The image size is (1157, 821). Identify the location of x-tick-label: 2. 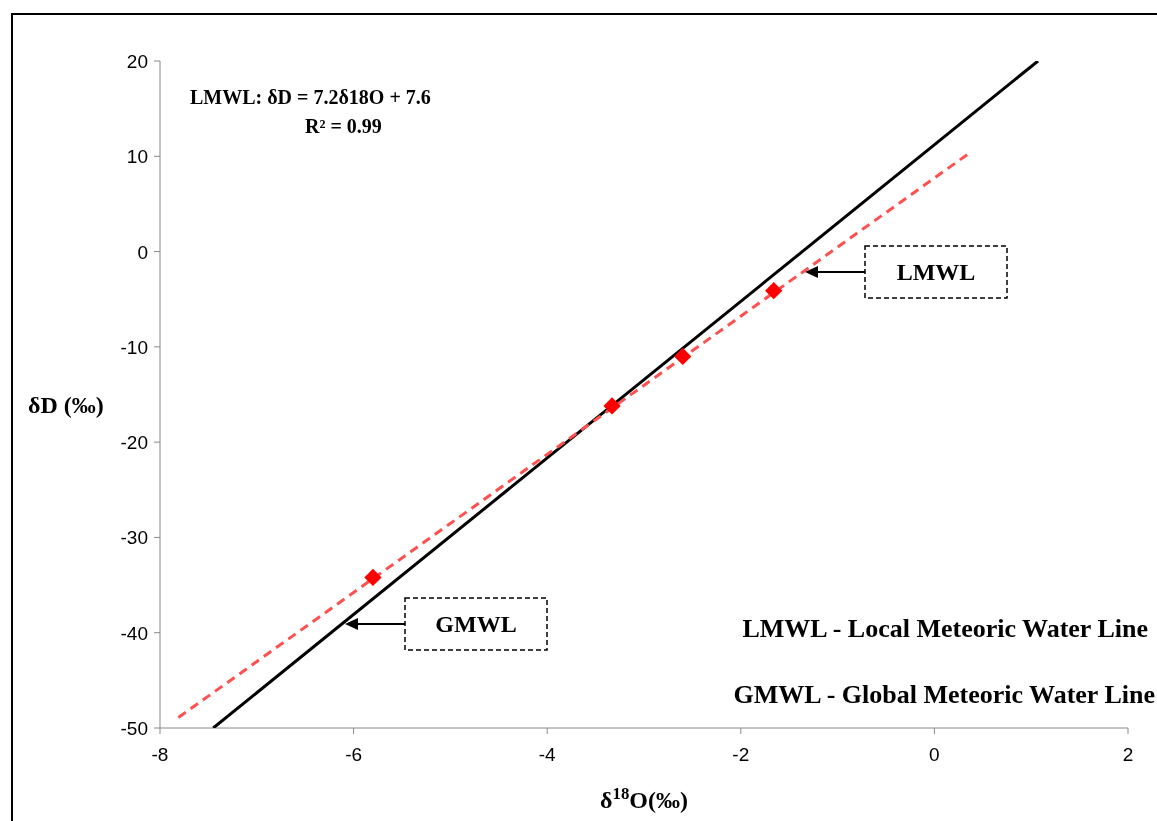
(1128, 754).